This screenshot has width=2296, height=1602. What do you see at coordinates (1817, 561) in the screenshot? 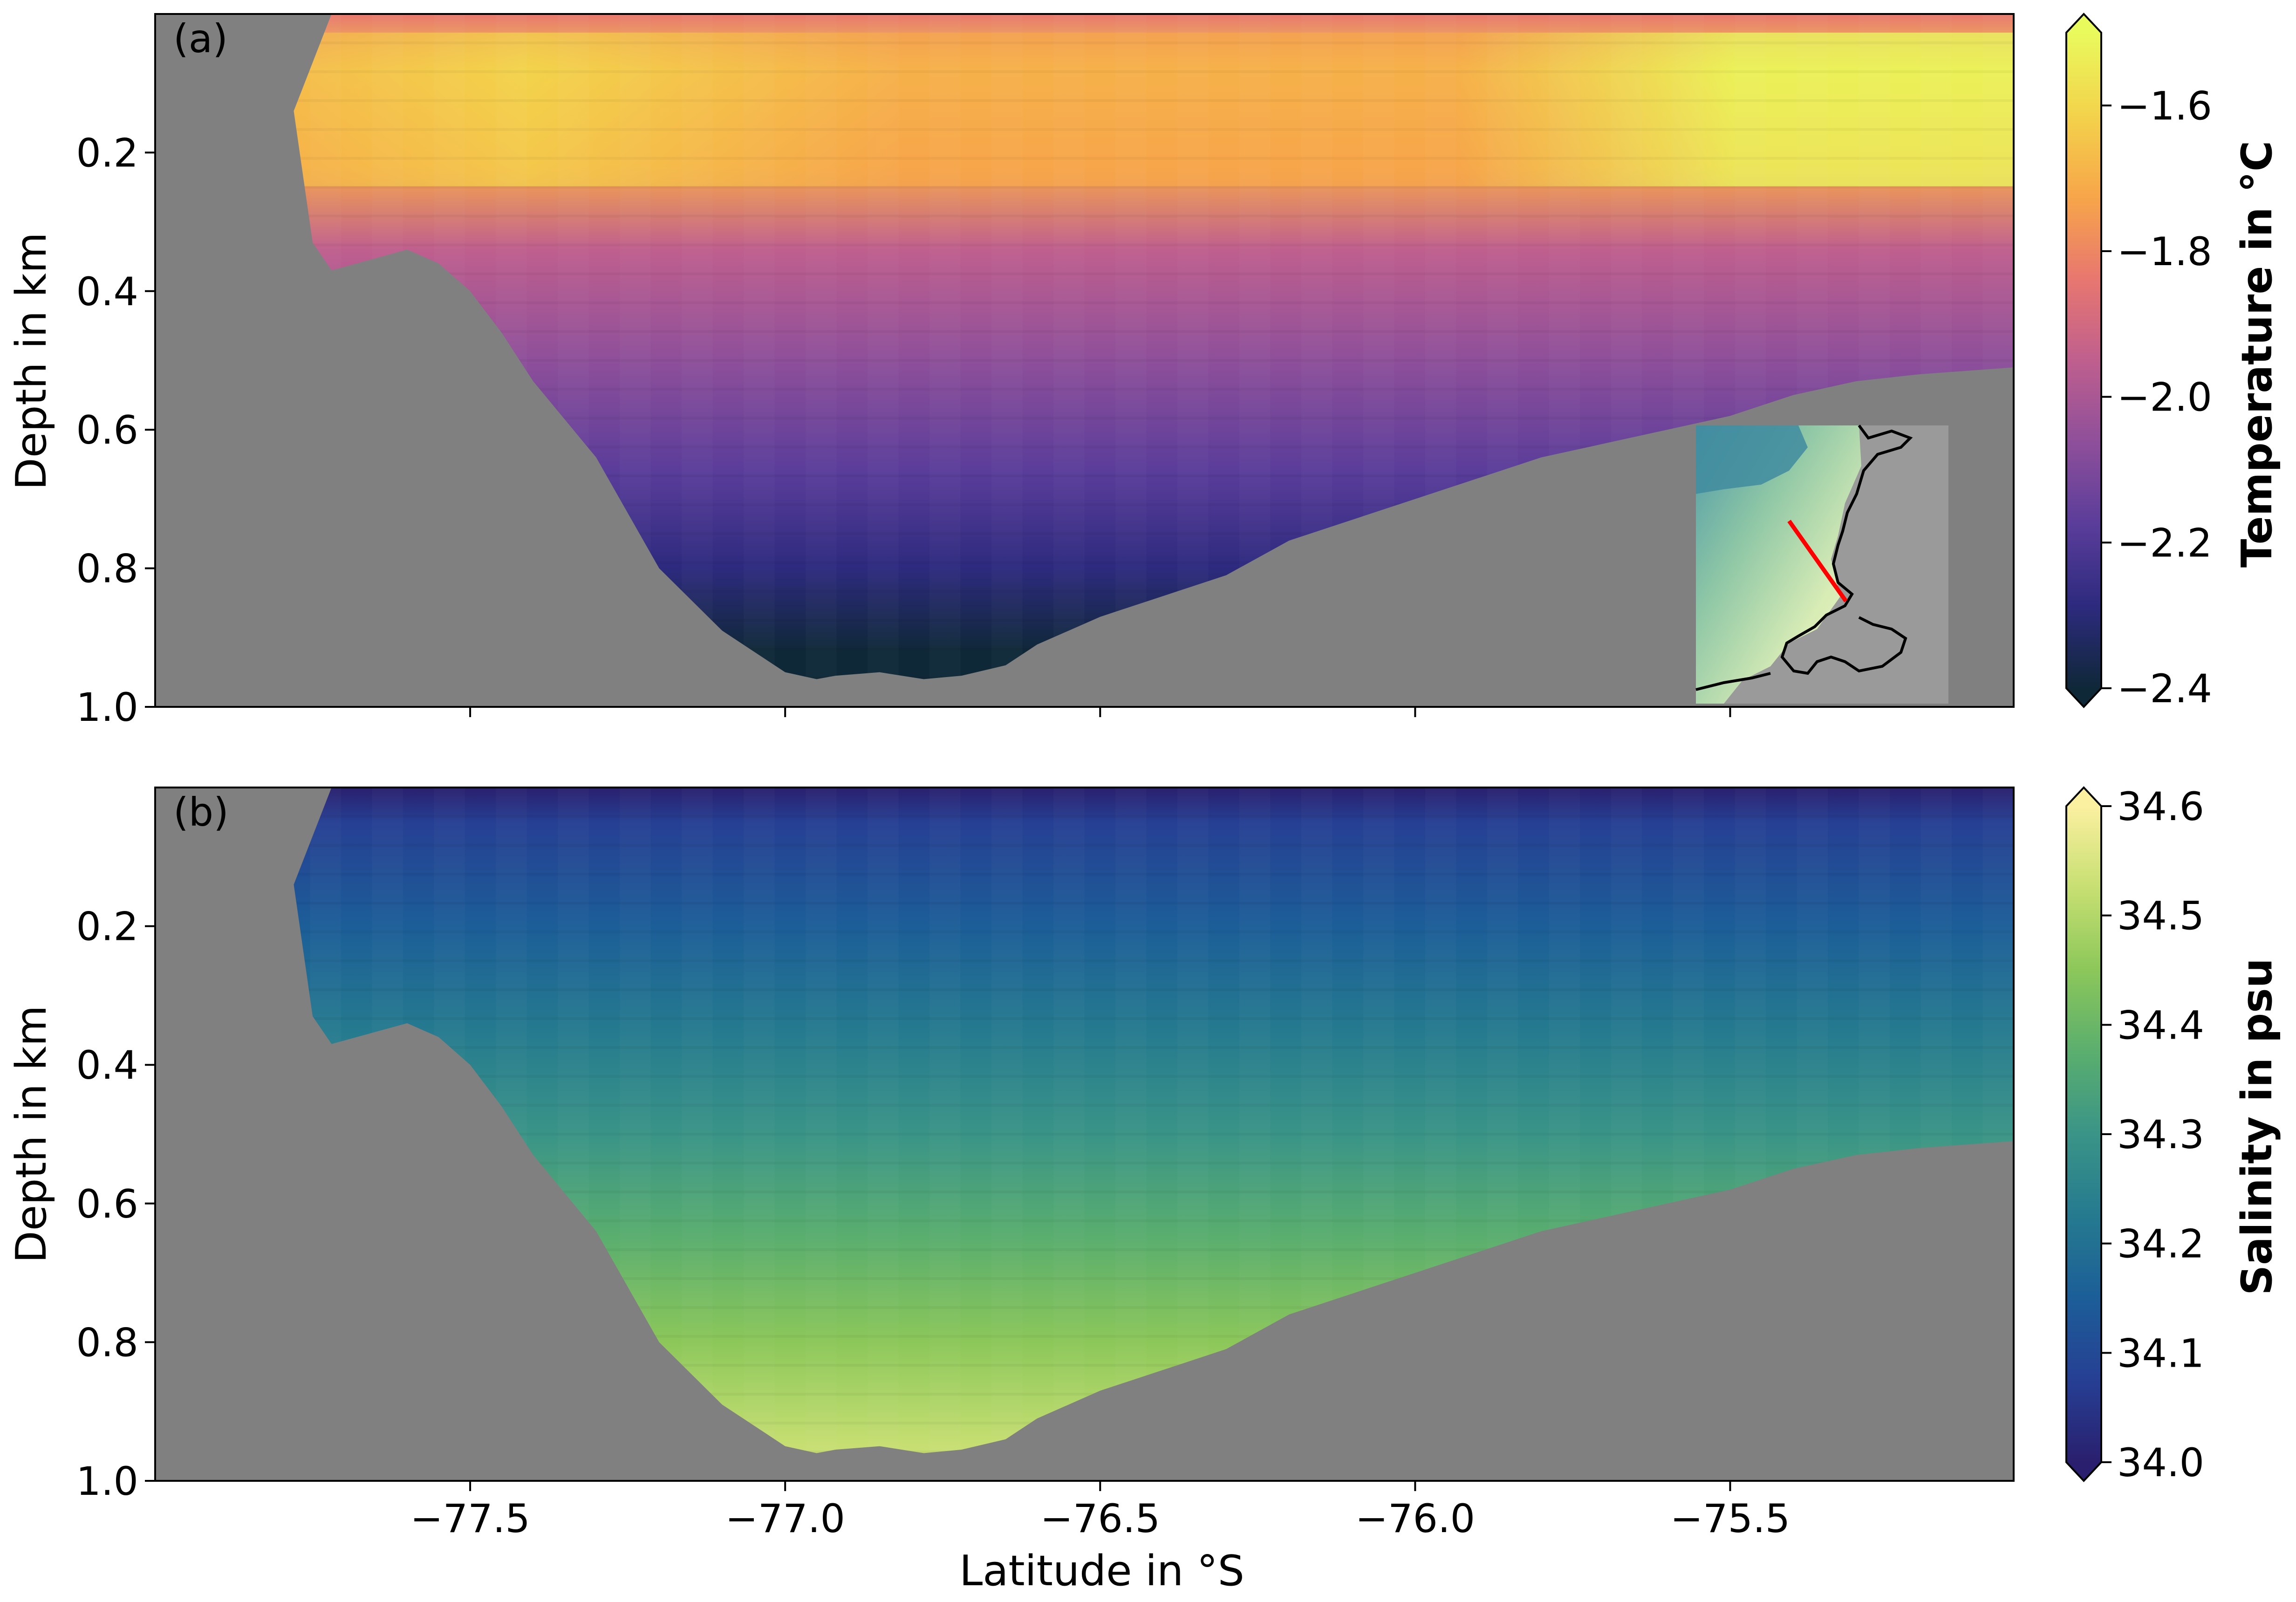
I see `inset-section-track` at bounding box center [1817, 561].